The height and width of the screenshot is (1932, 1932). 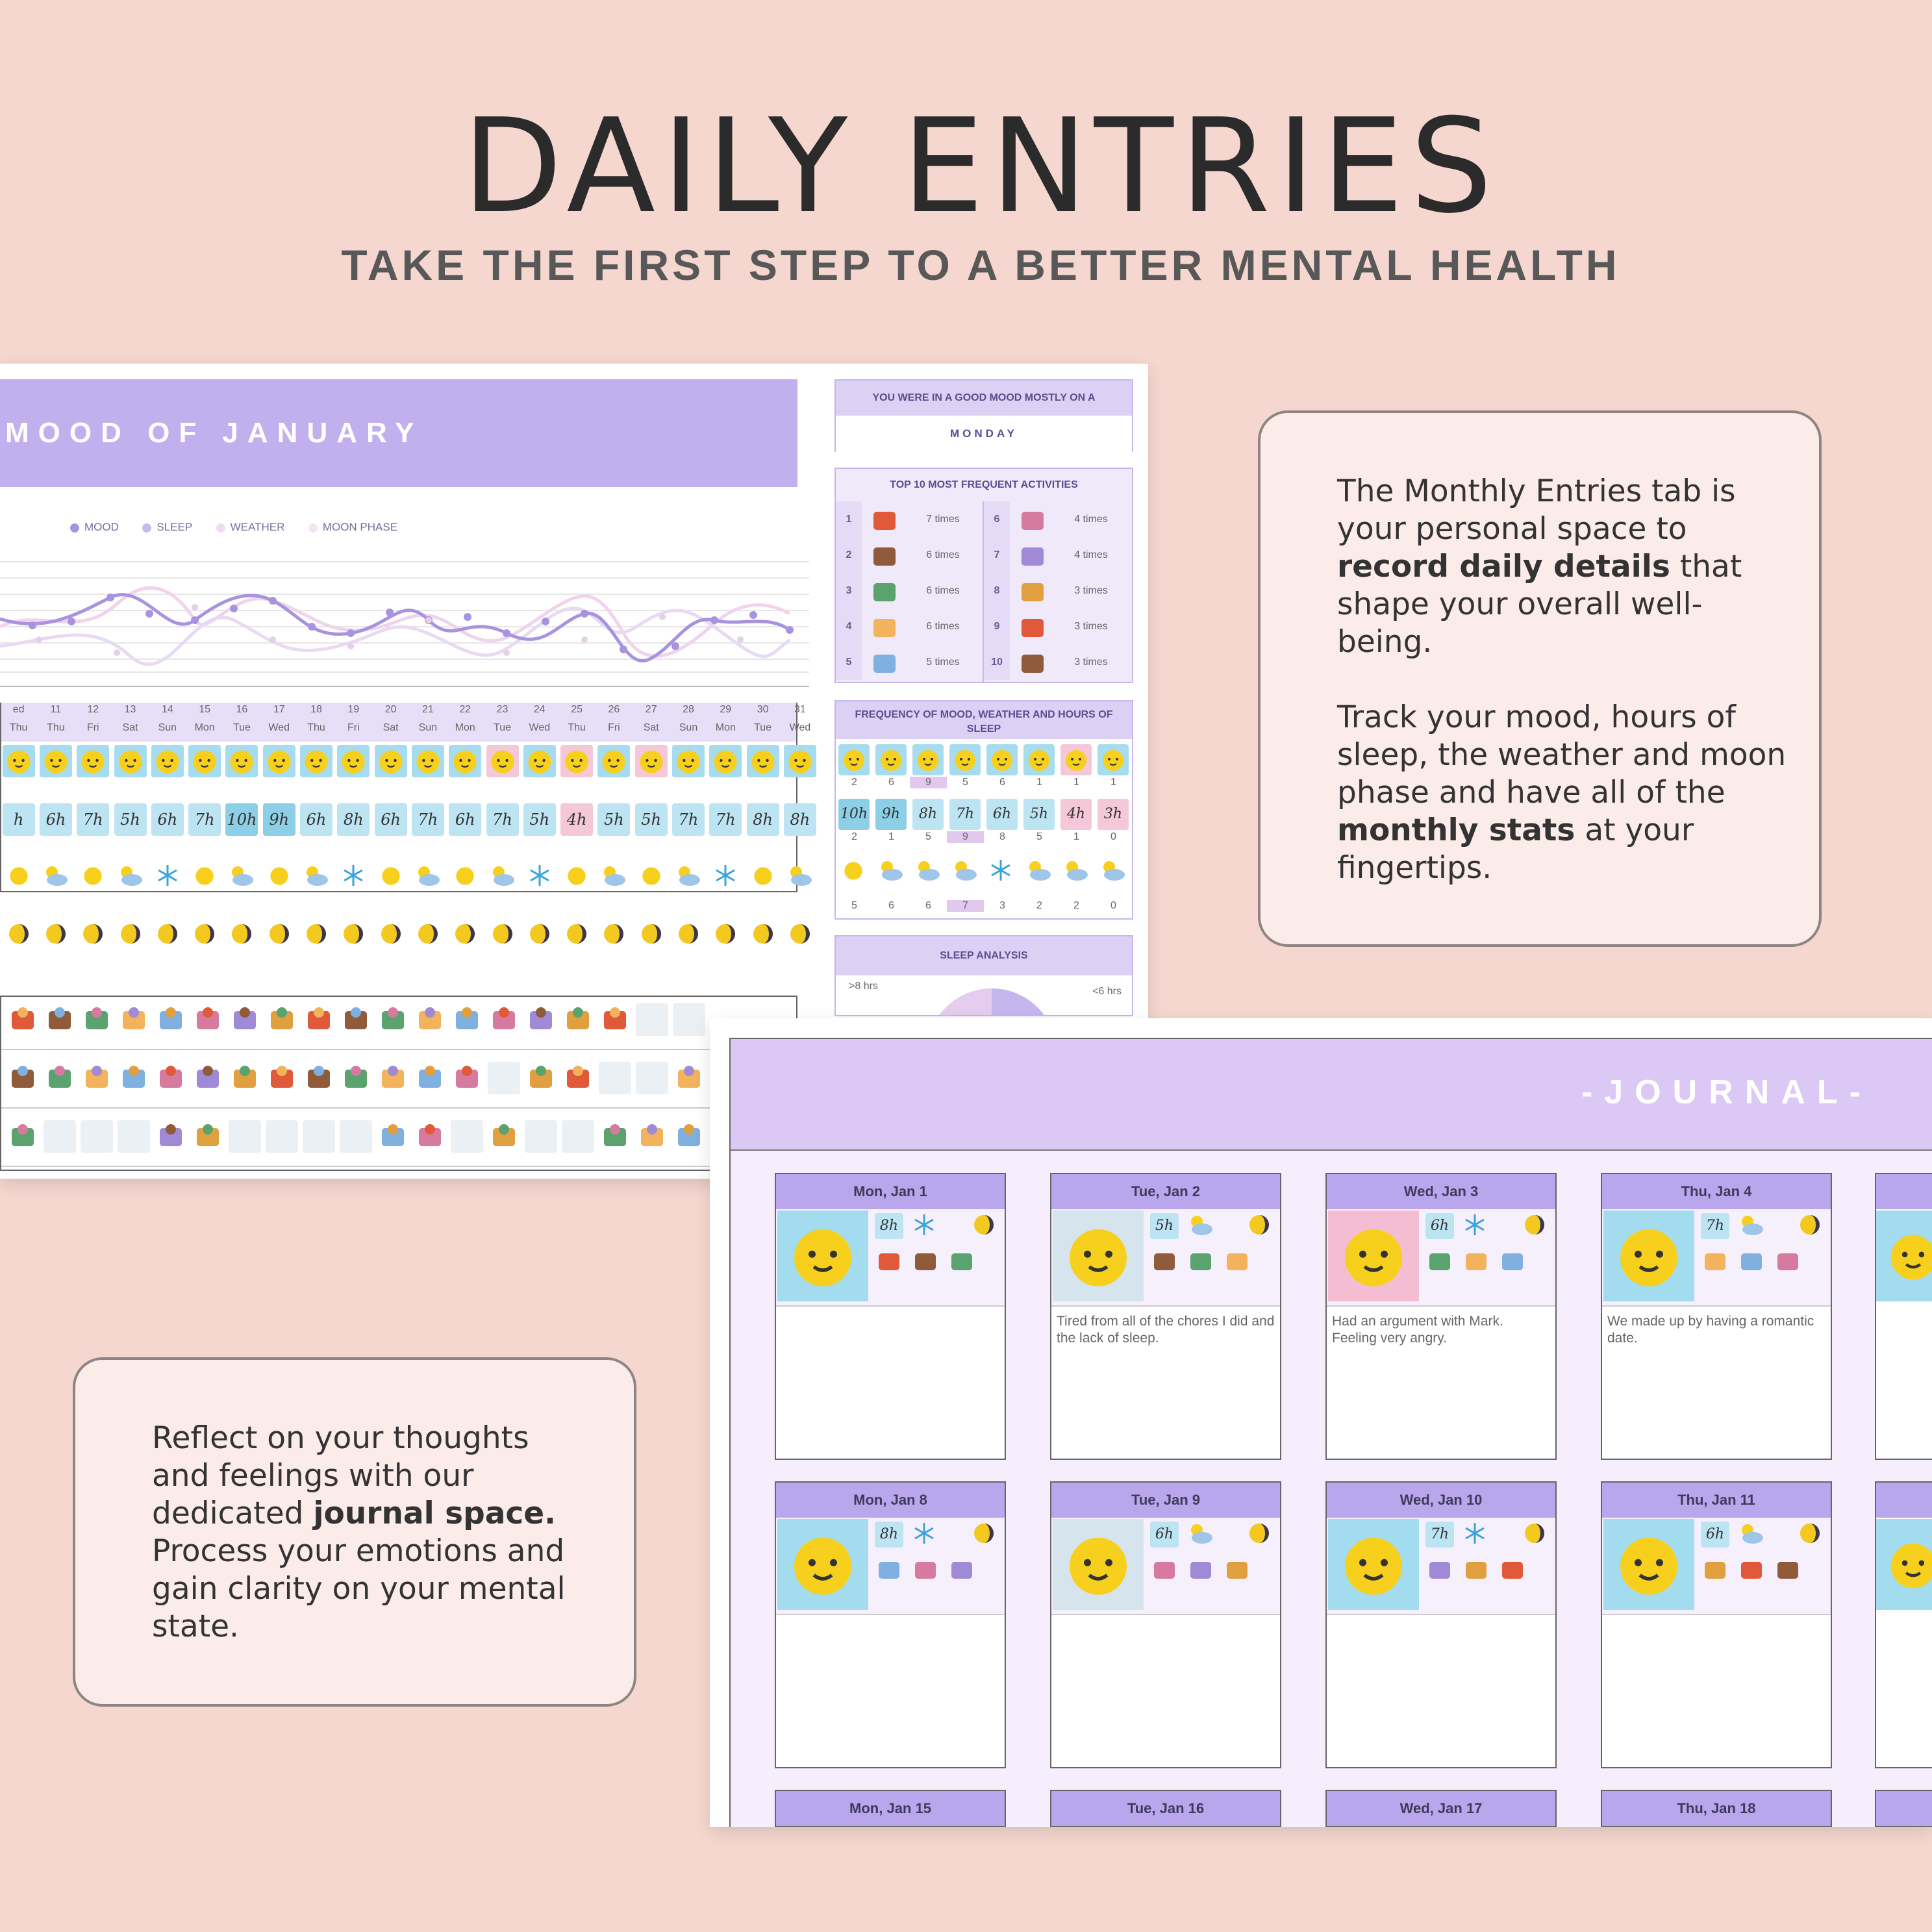 What do you see at coordinates (1039, 782) in the screenshot?
I see `freq-mood-count: 1` at bounding box center [1039, 782].